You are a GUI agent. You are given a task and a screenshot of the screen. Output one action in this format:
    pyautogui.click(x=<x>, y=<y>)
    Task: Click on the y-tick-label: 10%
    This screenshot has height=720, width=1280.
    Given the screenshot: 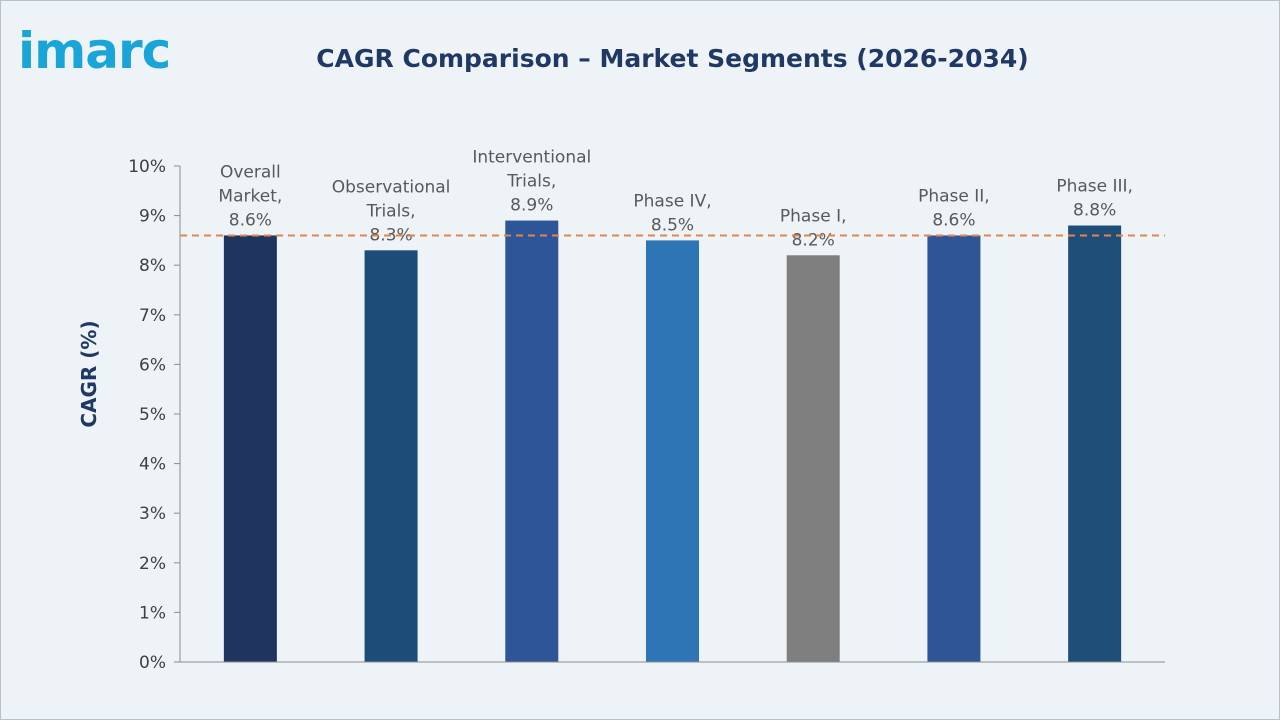 What is the action you would take?
    pyautogui.click(x=147, y=167)
    